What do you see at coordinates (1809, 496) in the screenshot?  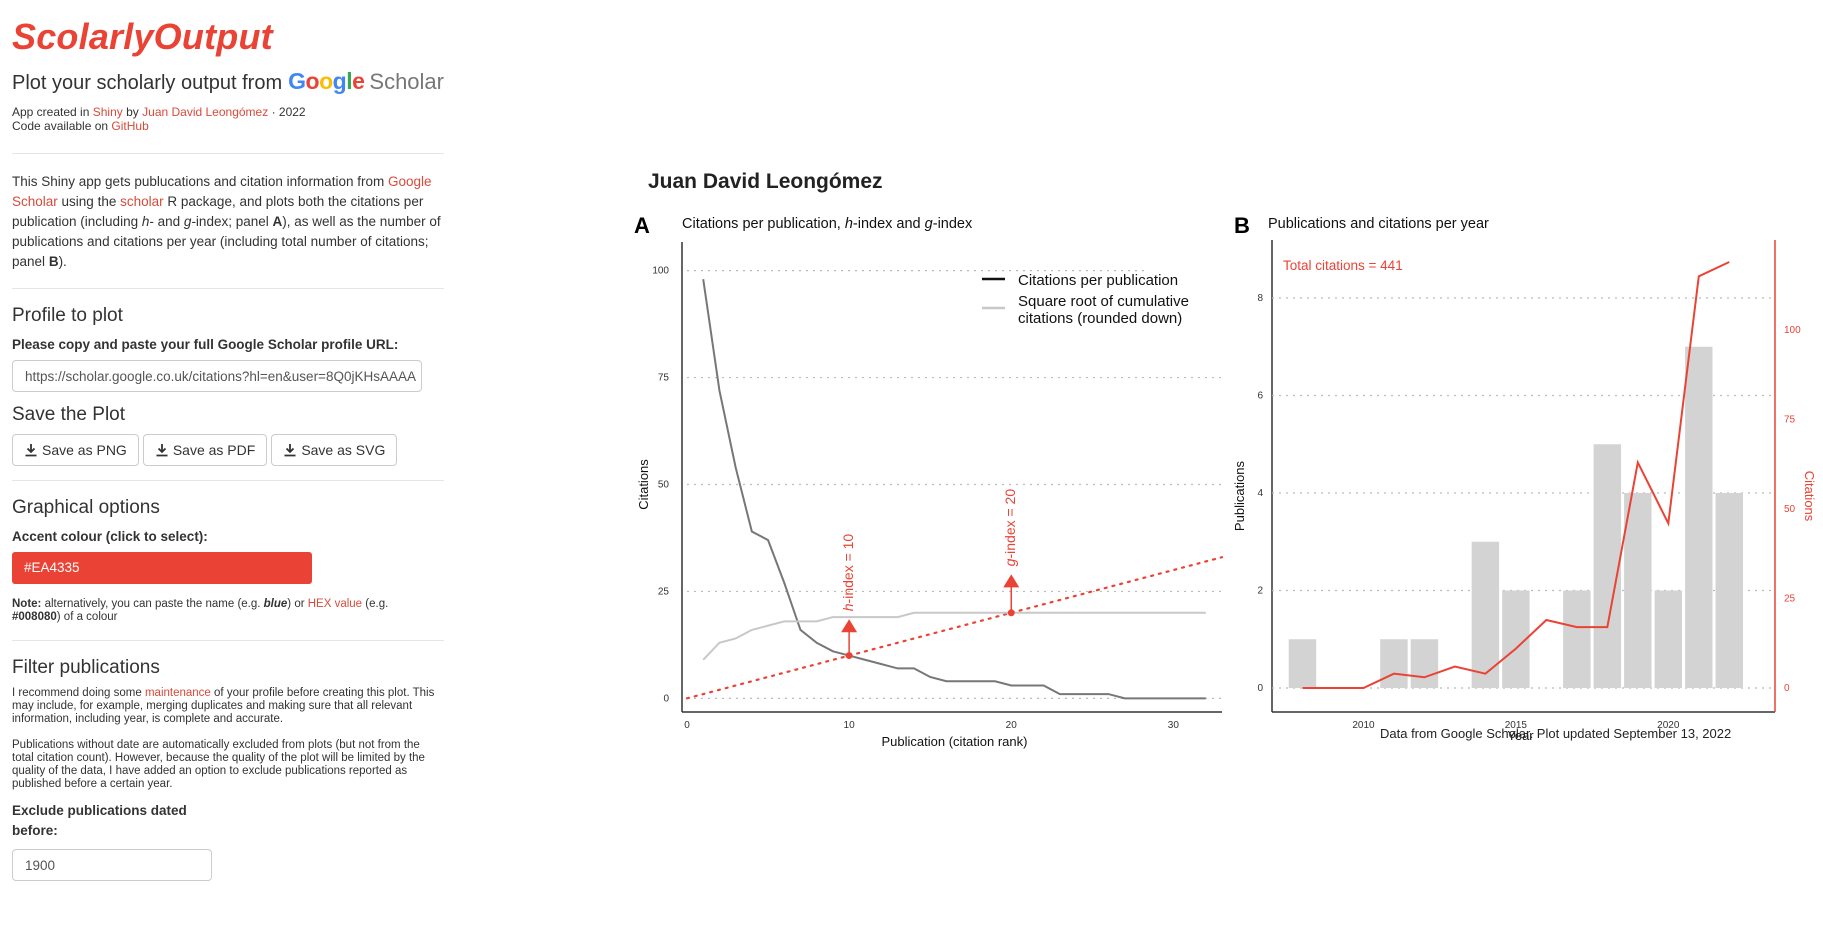 I see `panel-b-y-right-label: Citations` at bounding box center [1809, 496].